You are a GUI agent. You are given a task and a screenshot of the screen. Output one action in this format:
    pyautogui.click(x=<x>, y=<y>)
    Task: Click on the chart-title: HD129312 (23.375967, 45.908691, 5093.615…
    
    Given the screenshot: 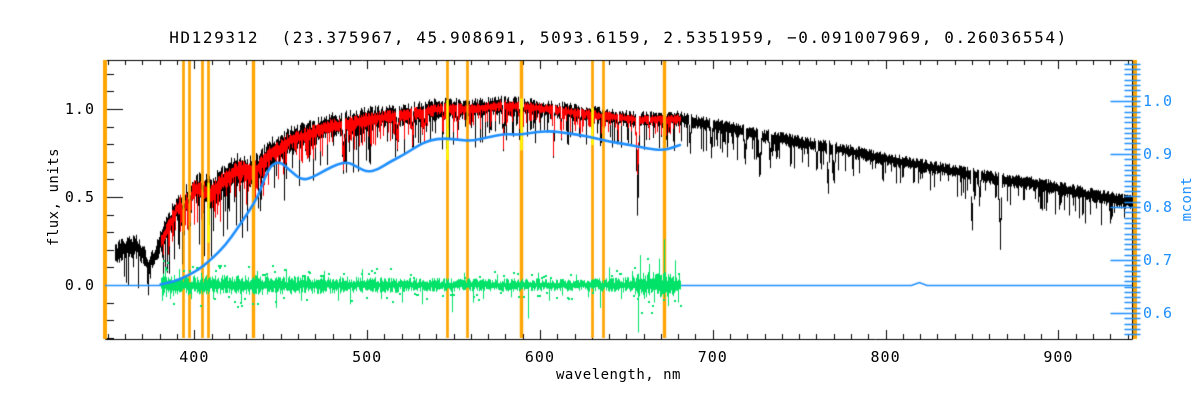 What is the action you would take?
    pyautogui.click(x=618, y=37)
    